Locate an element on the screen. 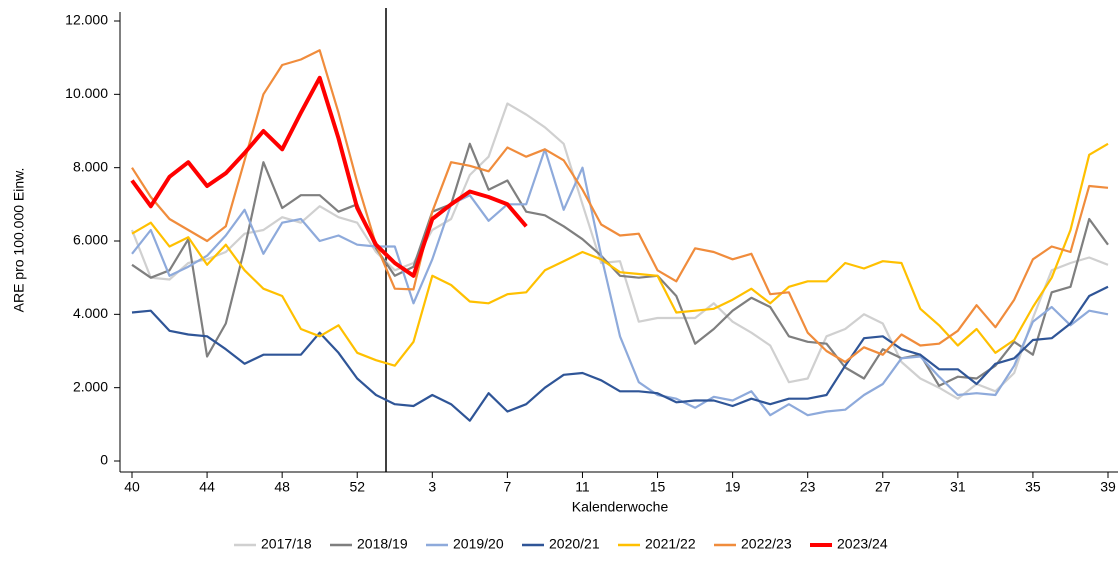 The image size is (1120, 570). x-tick-label: 52 is located at coordinates (357, 487).